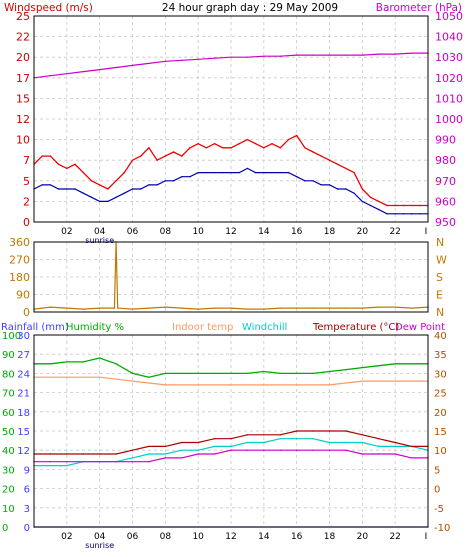 Image resolution: width=468 pixels, height=557 pixels. What do you see at coordinates (95, 327) in the screenshot?
I see `humidity-axis-title: Humidity %` at bounding box center [95, 327].